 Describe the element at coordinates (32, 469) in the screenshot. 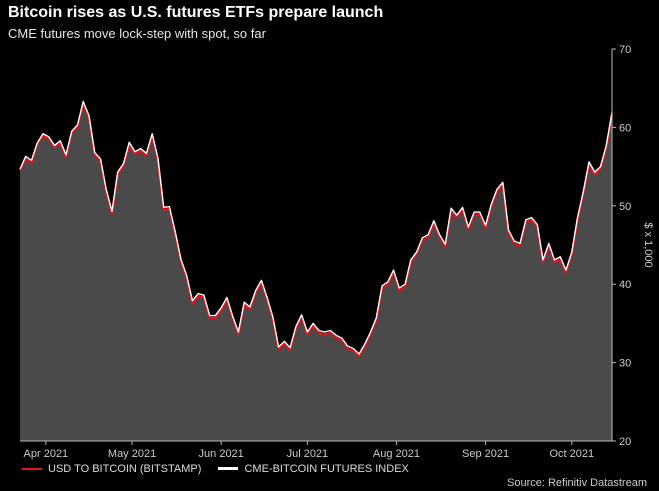

I see `legend-swatch-spot` at that location.